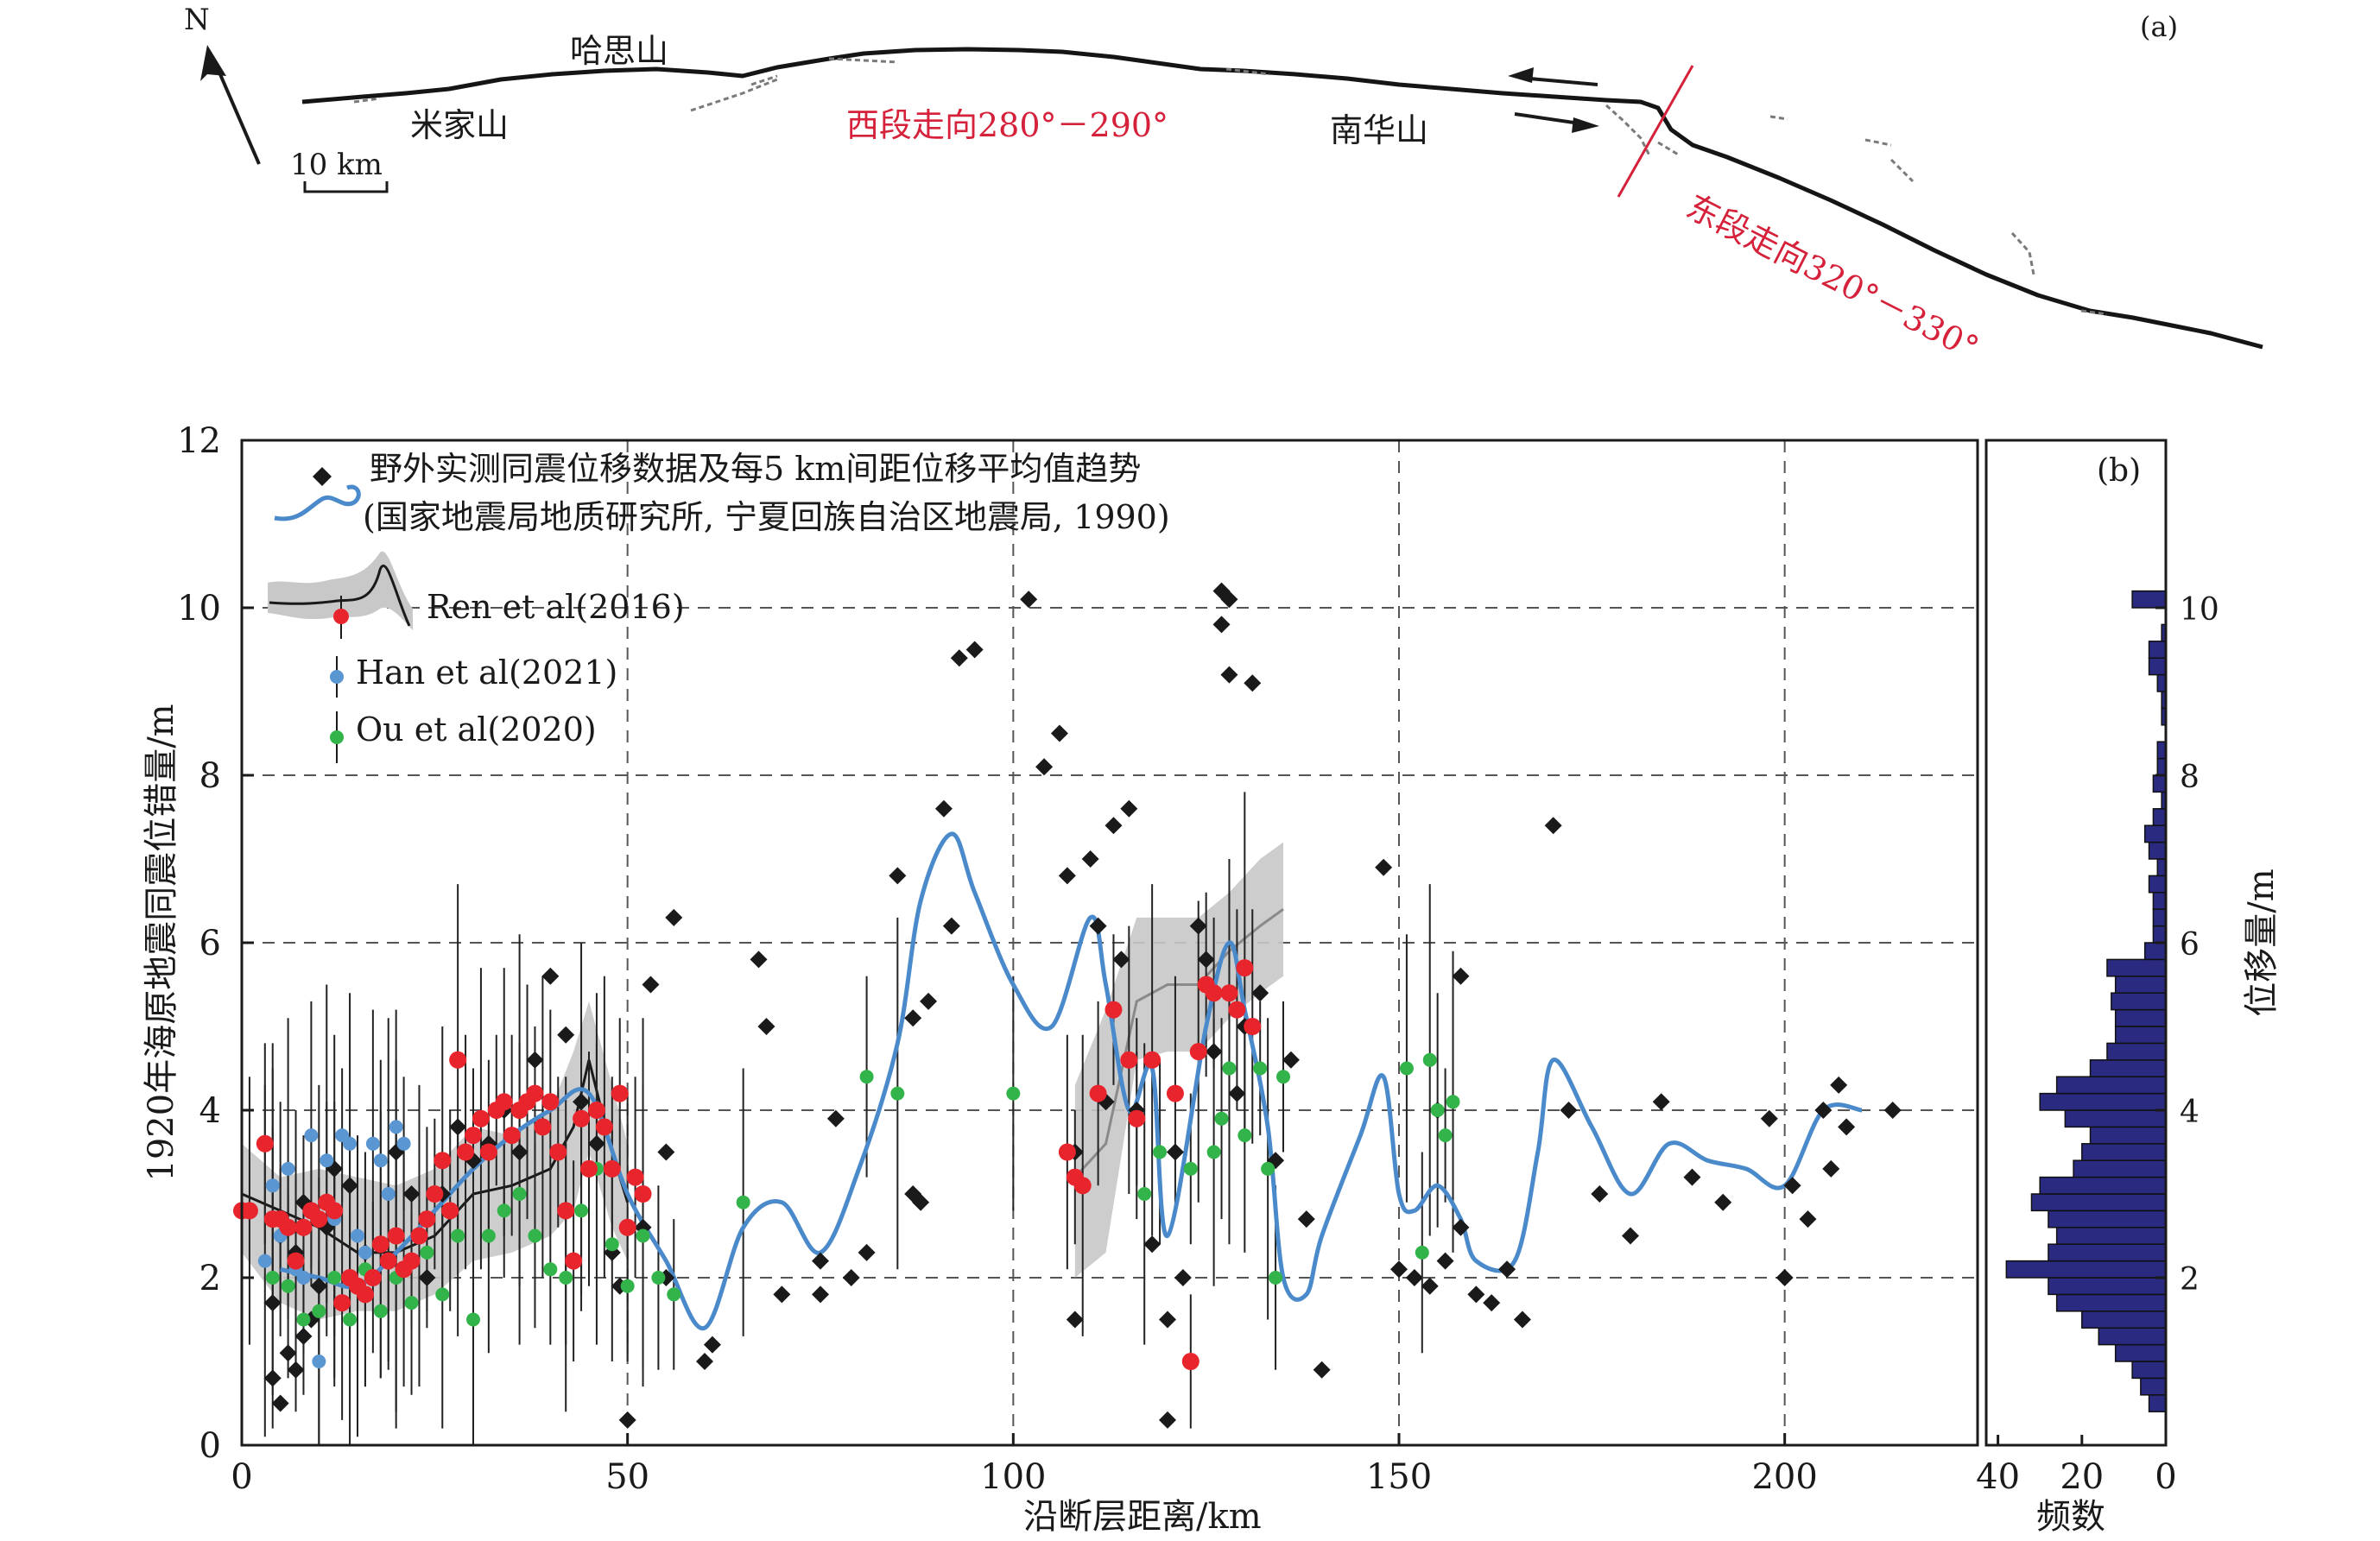 This screenshot has width=2380, height=1541. I want to click on scale-bar-label: 10 km, so click(337, 165).